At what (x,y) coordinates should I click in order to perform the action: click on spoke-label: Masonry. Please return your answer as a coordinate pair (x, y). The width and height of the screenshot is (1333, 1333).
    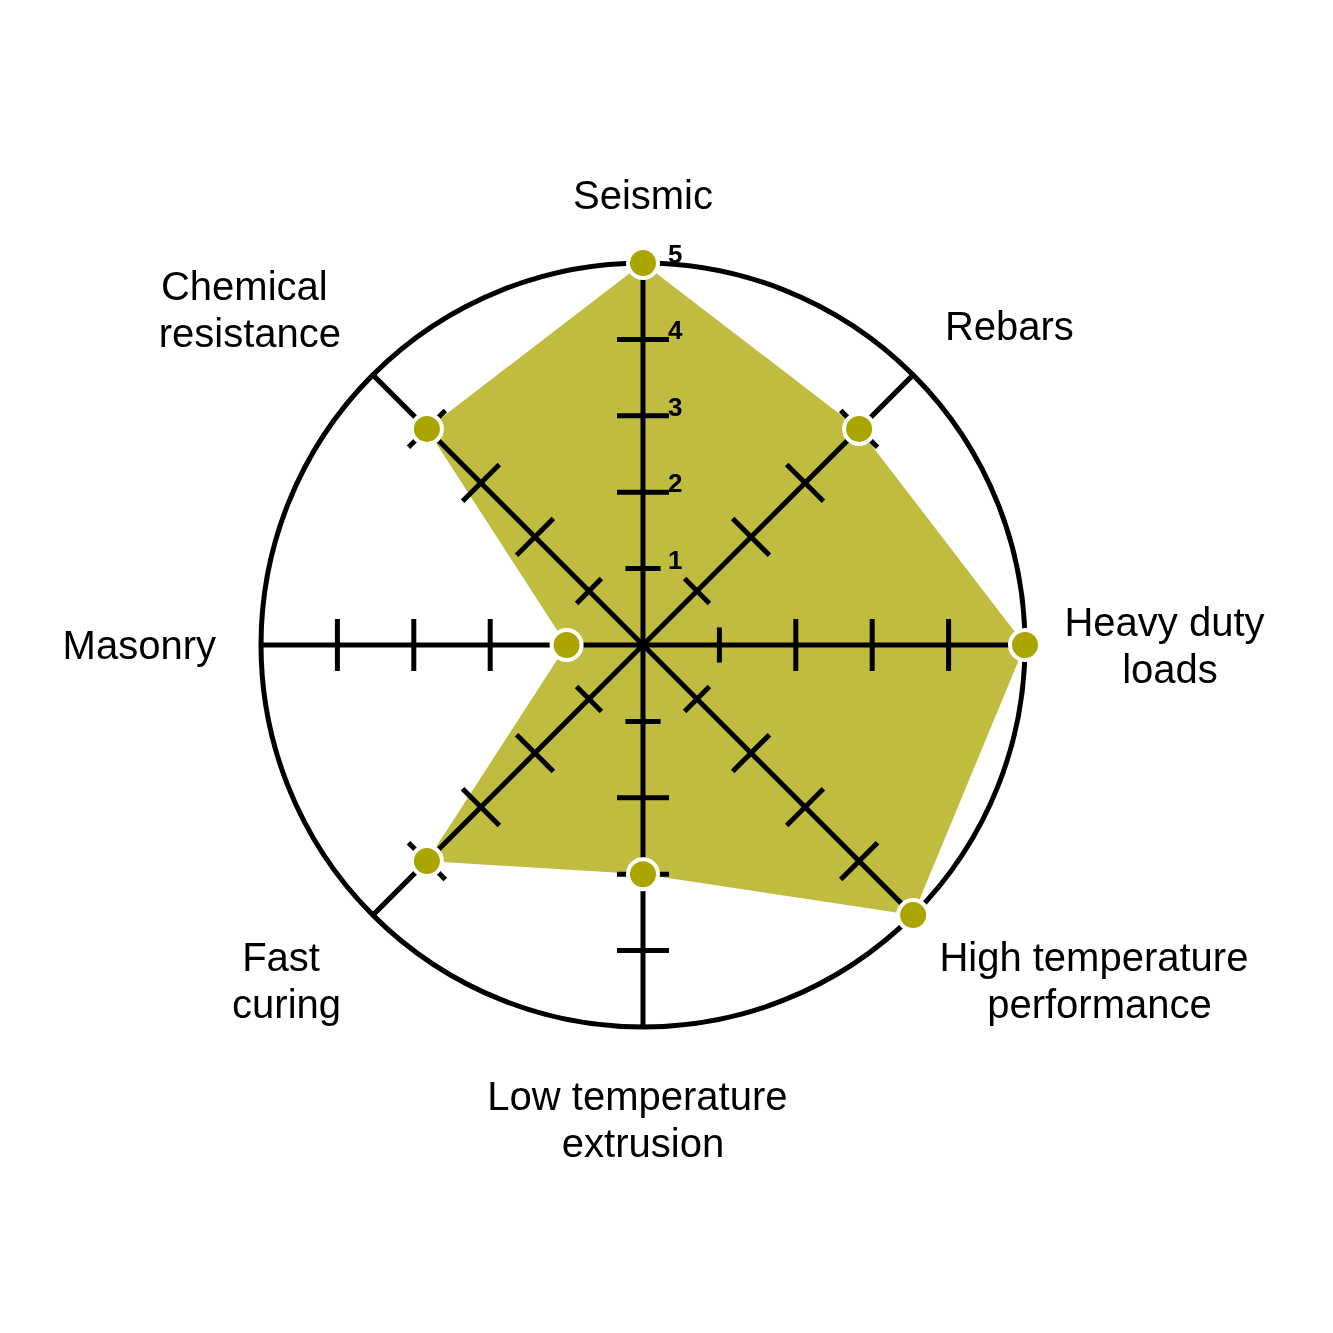
    Looking at the image, I should click on (139, 645).